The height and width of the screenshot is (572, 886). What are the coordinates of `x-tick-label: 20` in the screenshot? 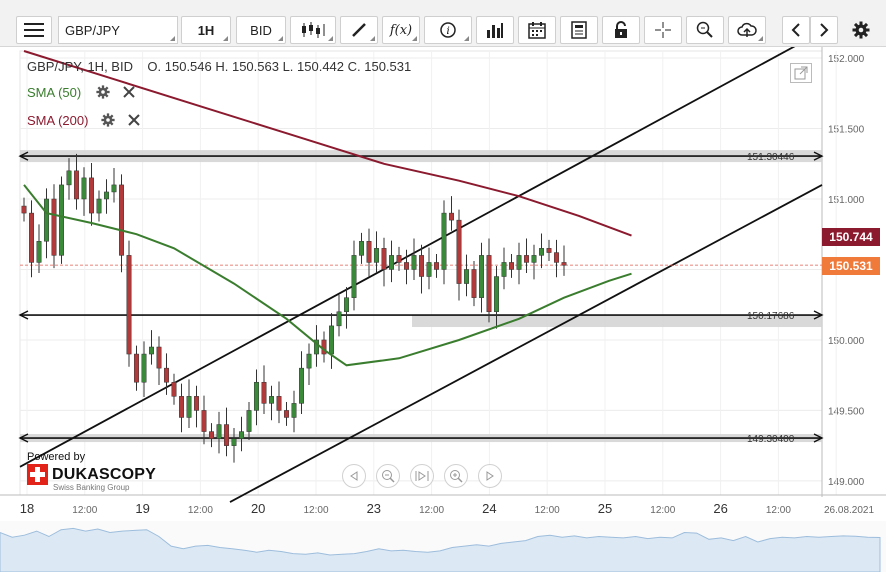 It's located at (258, 508).